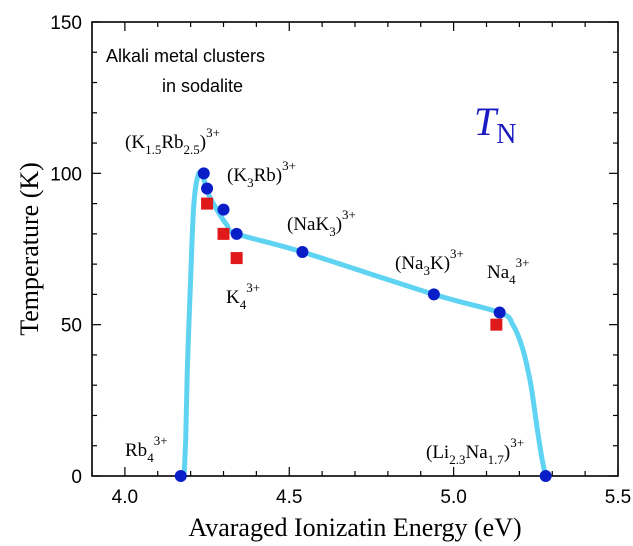  I want to click on x-tick-label: 5.0, so click(453, 497).